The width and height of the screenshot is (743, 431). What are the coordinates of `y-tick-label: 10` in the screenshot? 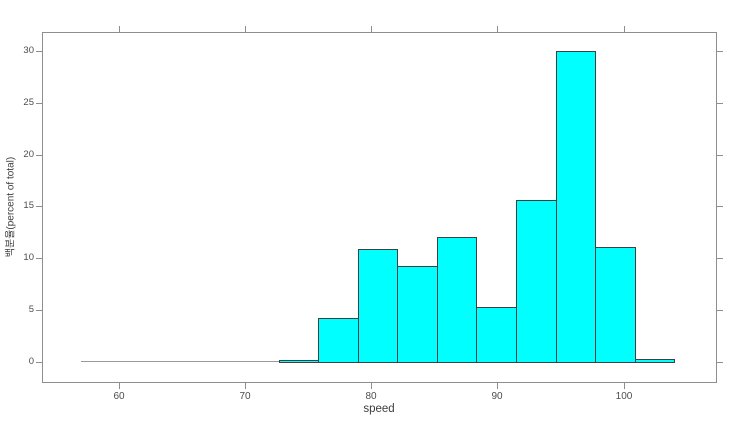 It's located at (28, 257).